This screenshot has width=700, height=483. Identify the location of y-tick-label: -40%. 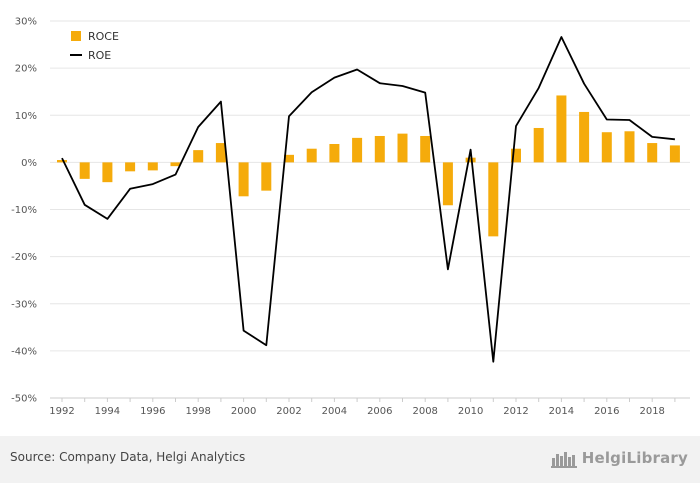
(24, 351).